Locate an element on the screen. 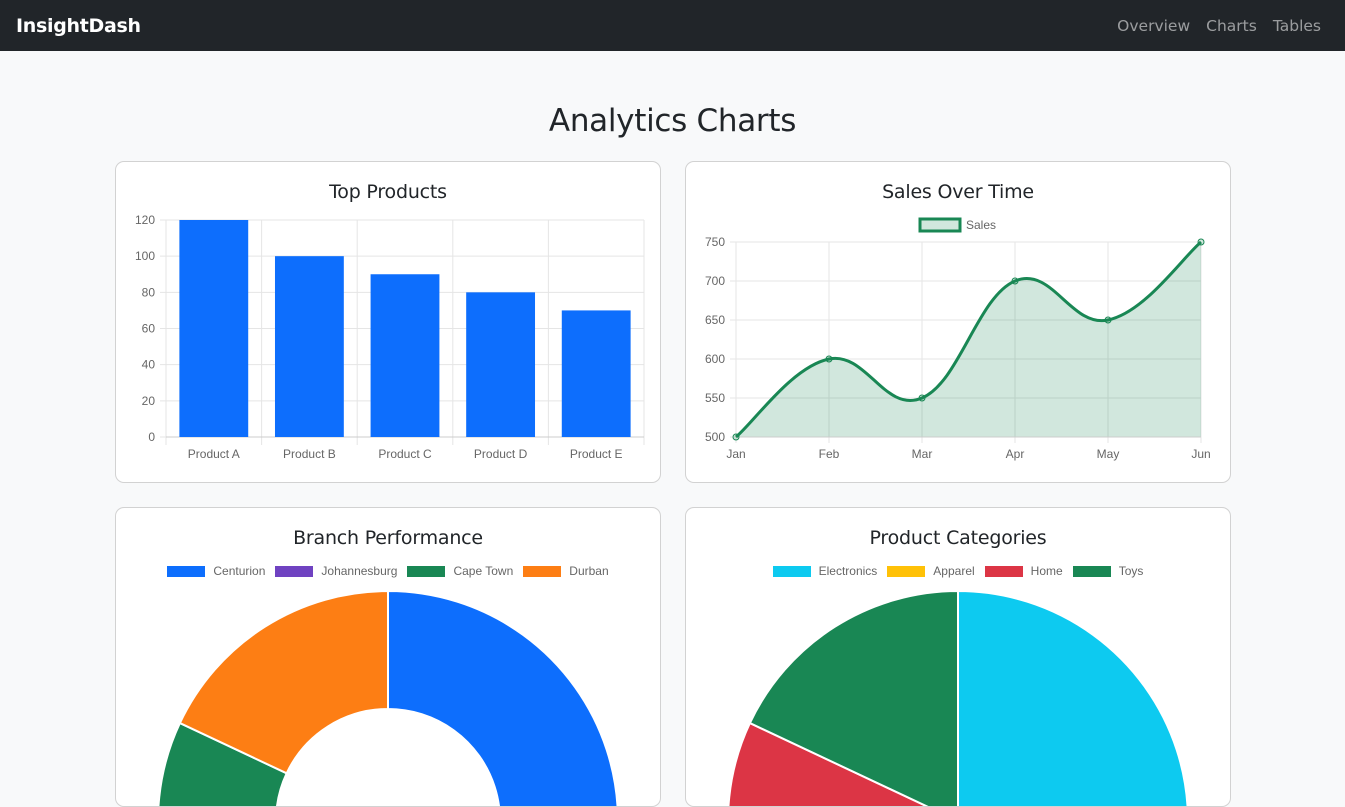 This screenshot has height=807, width=1345. y-tick-label: 40 is located at coordinates (149, 365).